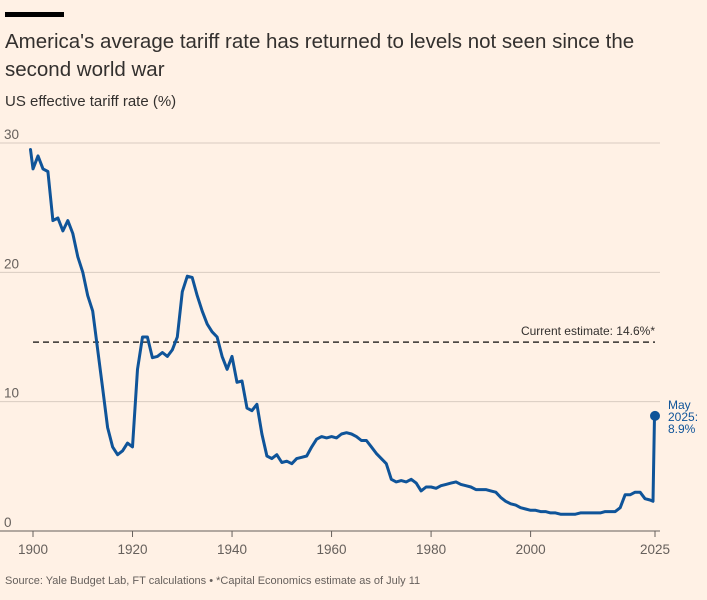  What do you see at coordinates (33, 549) in the screenshot?
I see `x-tick-label: 1900` at bounding box center [33, 549].